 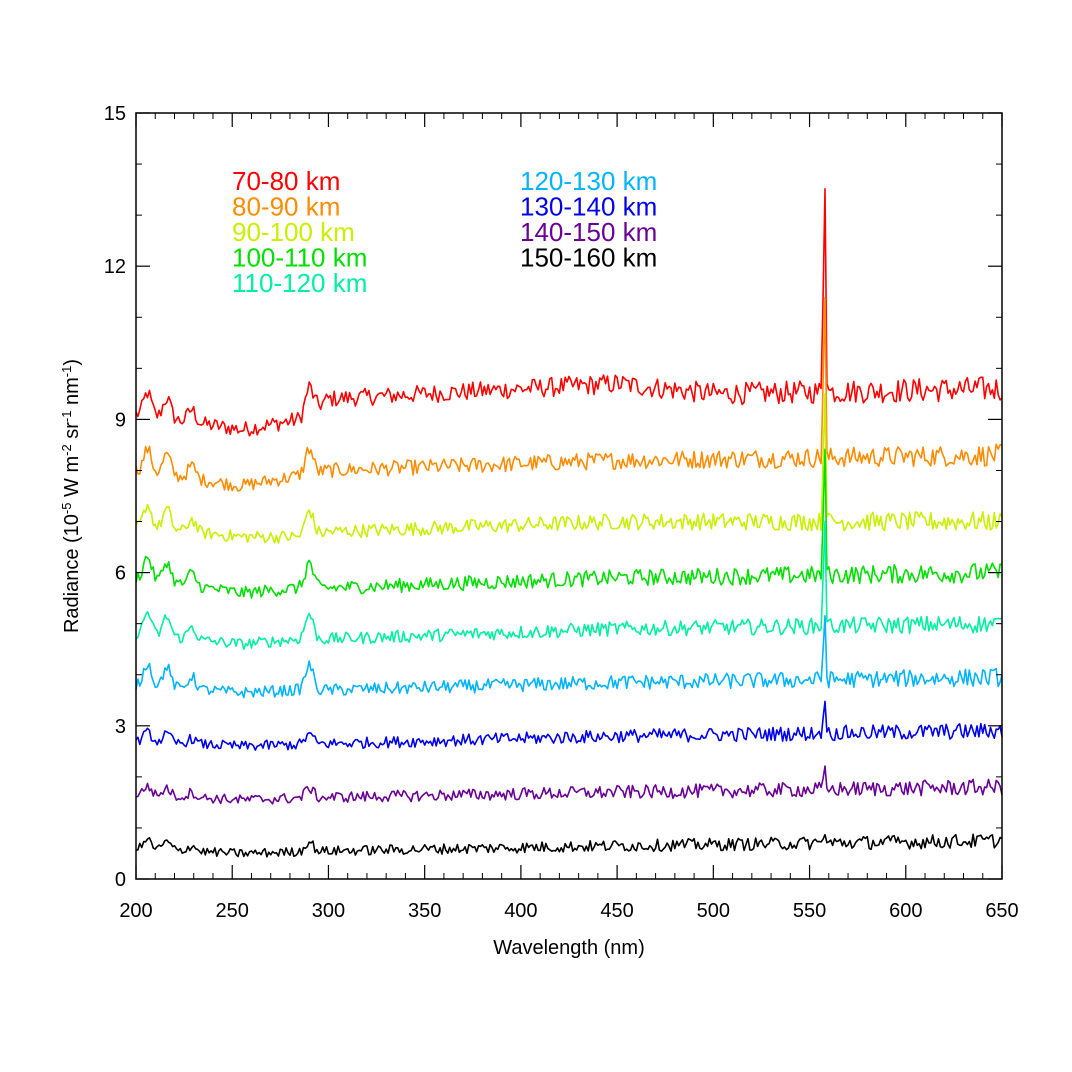 I want to click on legend-label-140-150-km: 140-150 km, so click(x=588, y=232).